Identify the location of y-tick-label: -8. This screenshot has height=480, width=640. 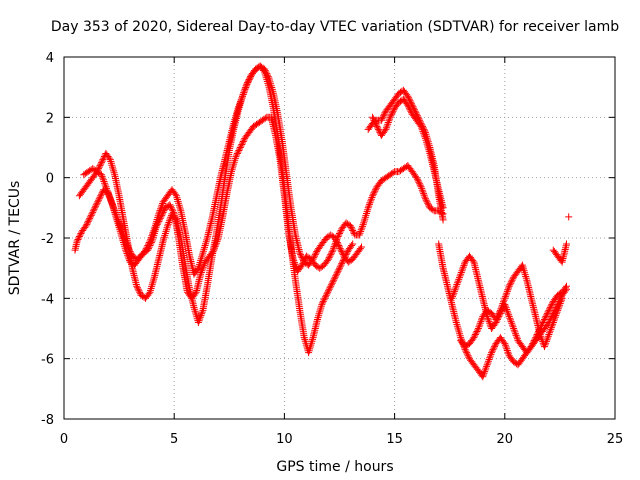
(47, 420).